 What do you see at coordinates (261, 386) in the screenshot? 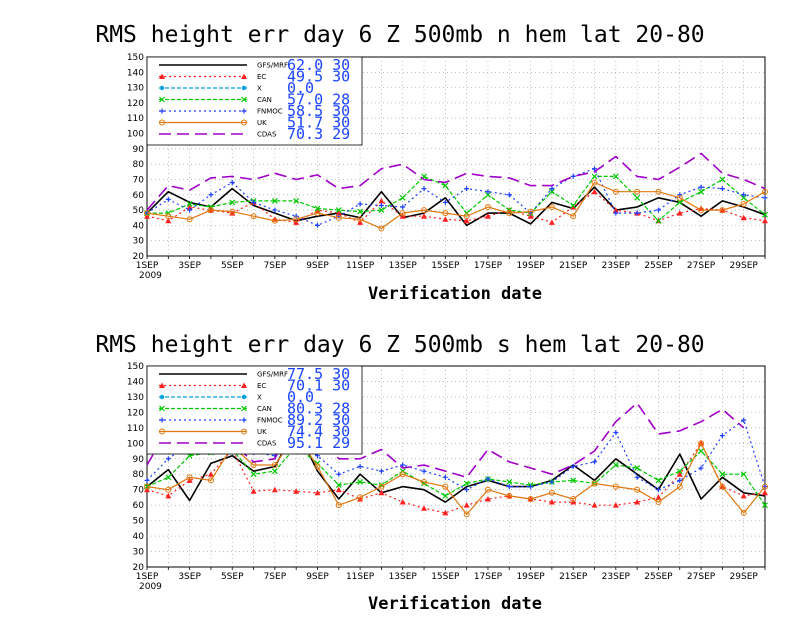
I see `legend-label: EC` at bounding box center [261, 386].